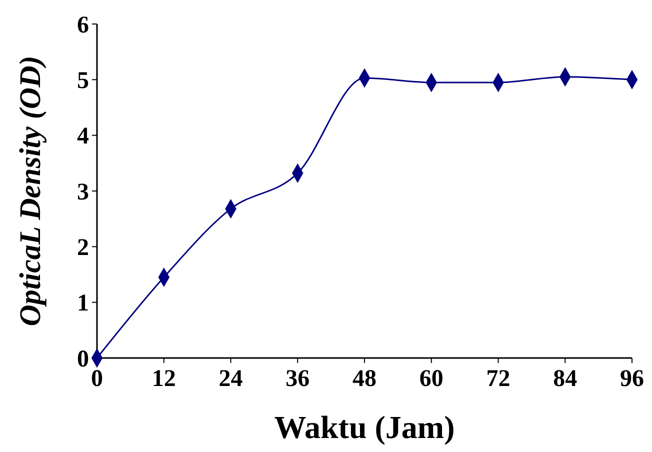  What do you see at coordinates (364, 379) in the screenshot?
I see `x-tick-label: 48` at bounding box center [364, 379].